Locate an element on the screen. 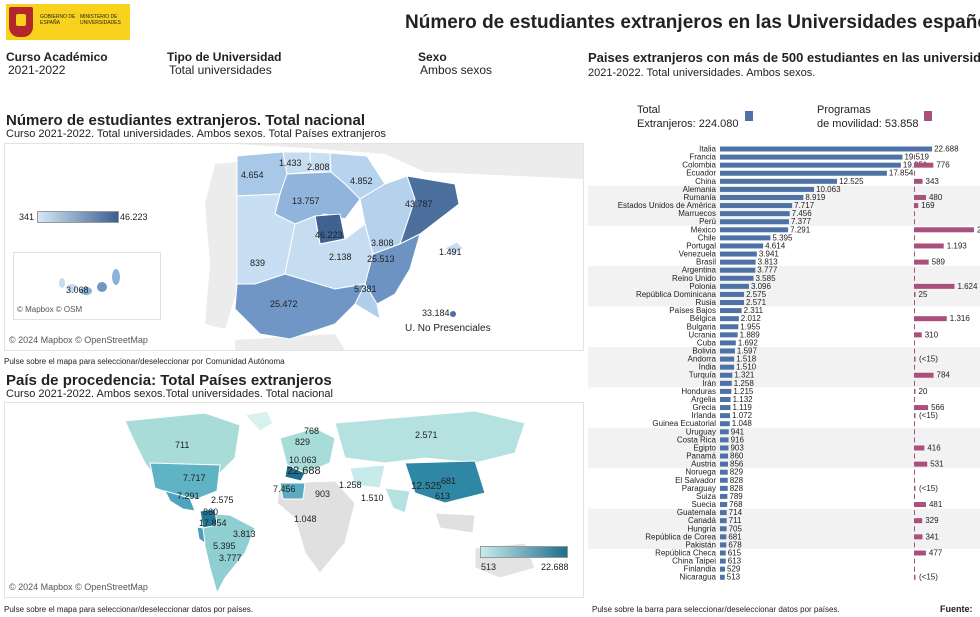  mobility-bar-value: 169 is located at coordinates (928, 205).